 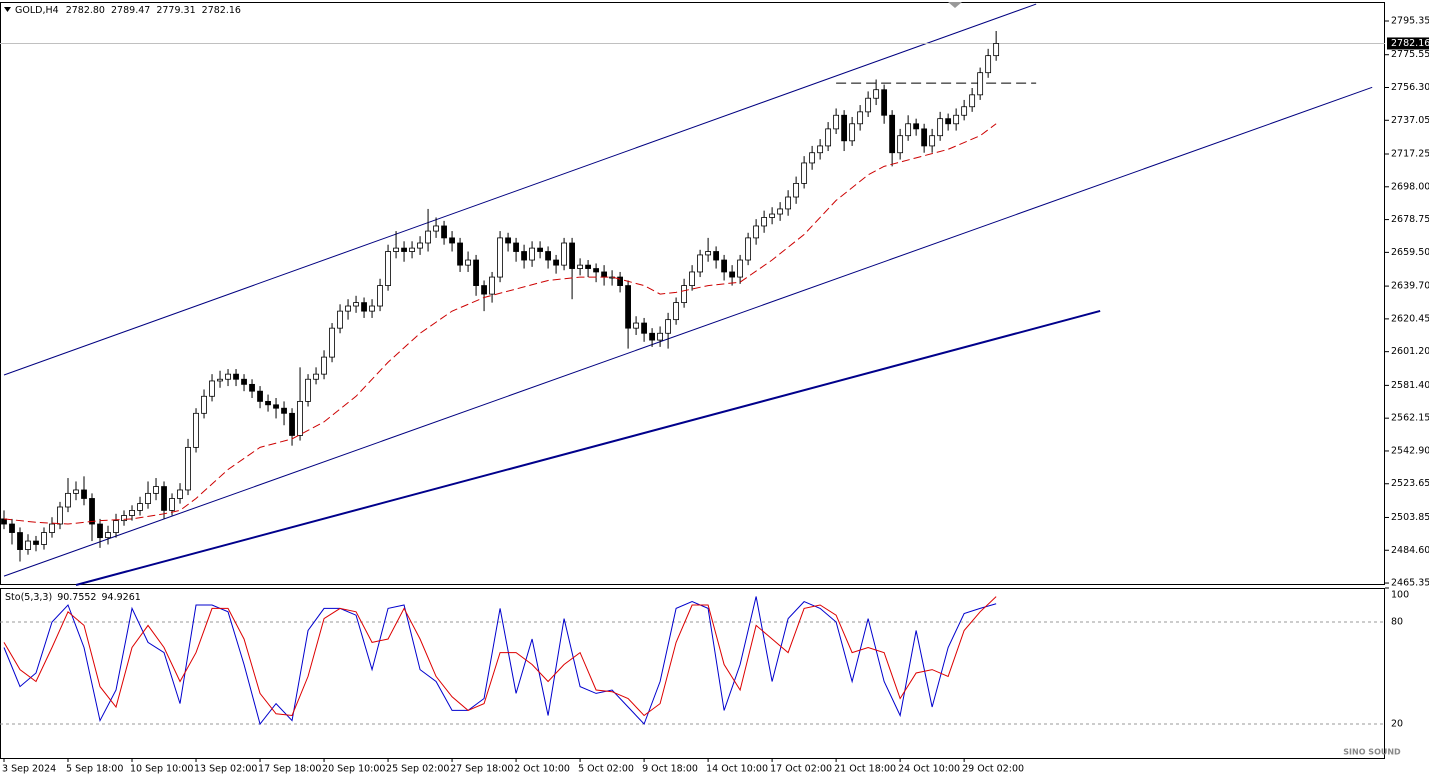 I want to click on chart-header: GOLD,H4 2782.80 2789.47 2779.31 2782.16, so click(x=128, y=10).